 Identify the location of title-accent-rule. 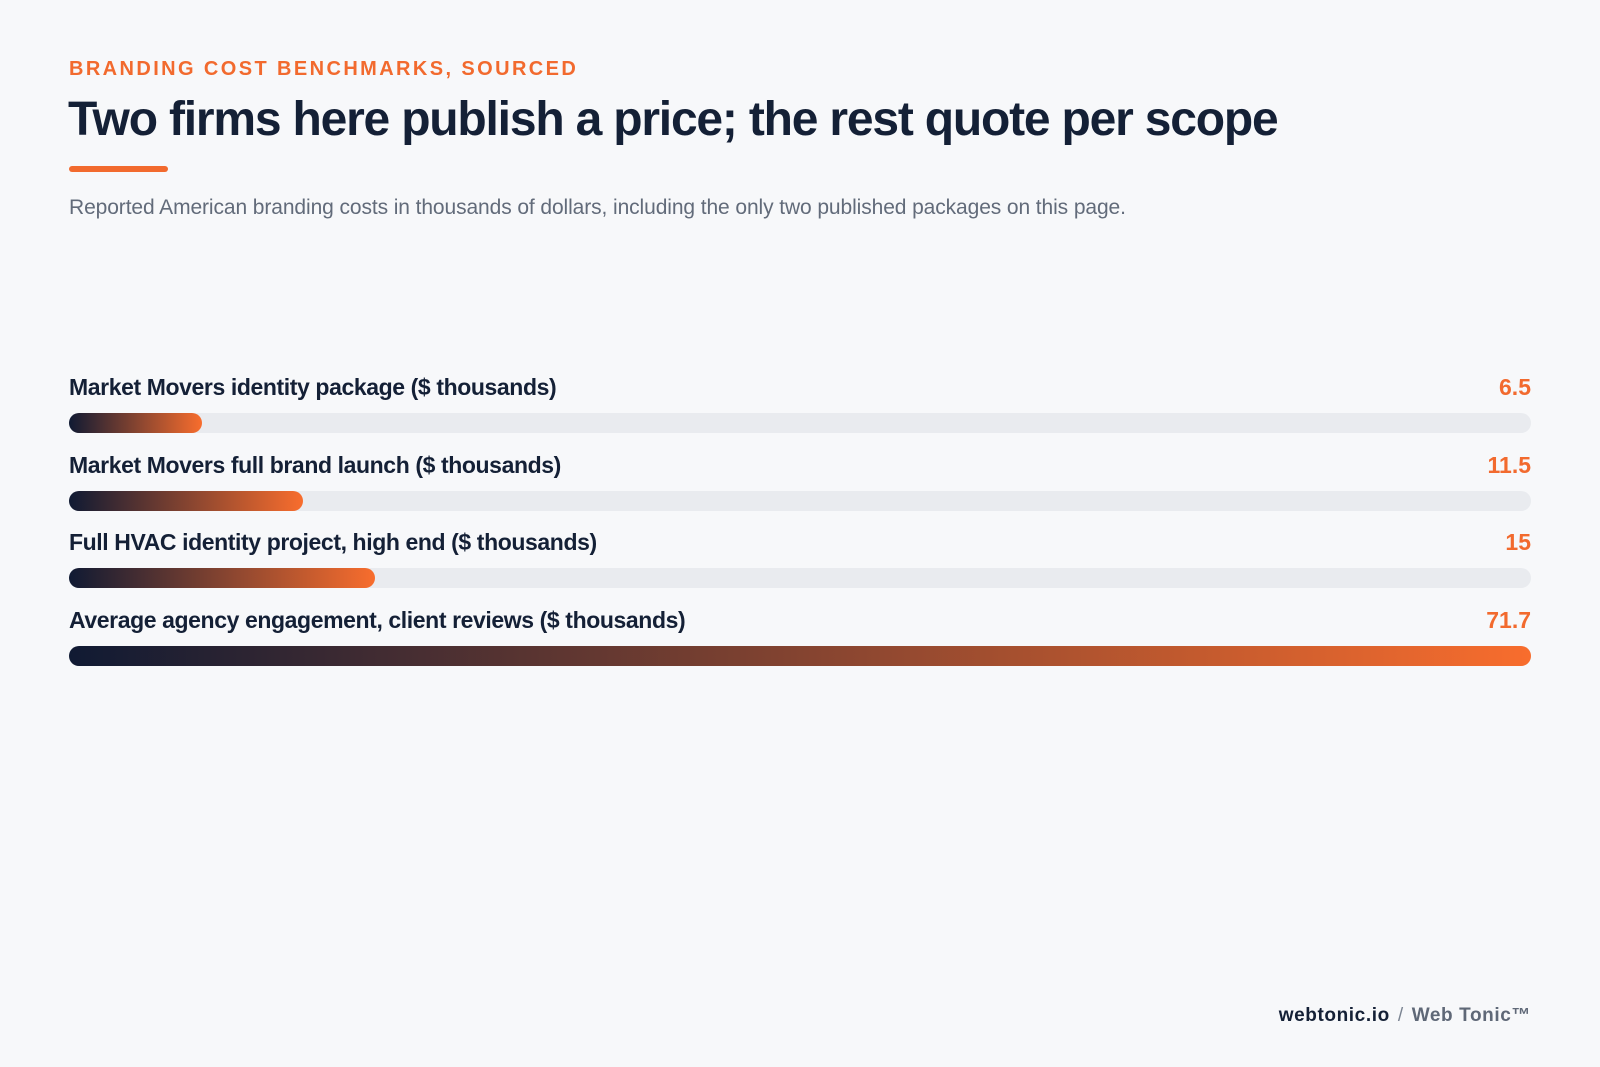
(118, 169).